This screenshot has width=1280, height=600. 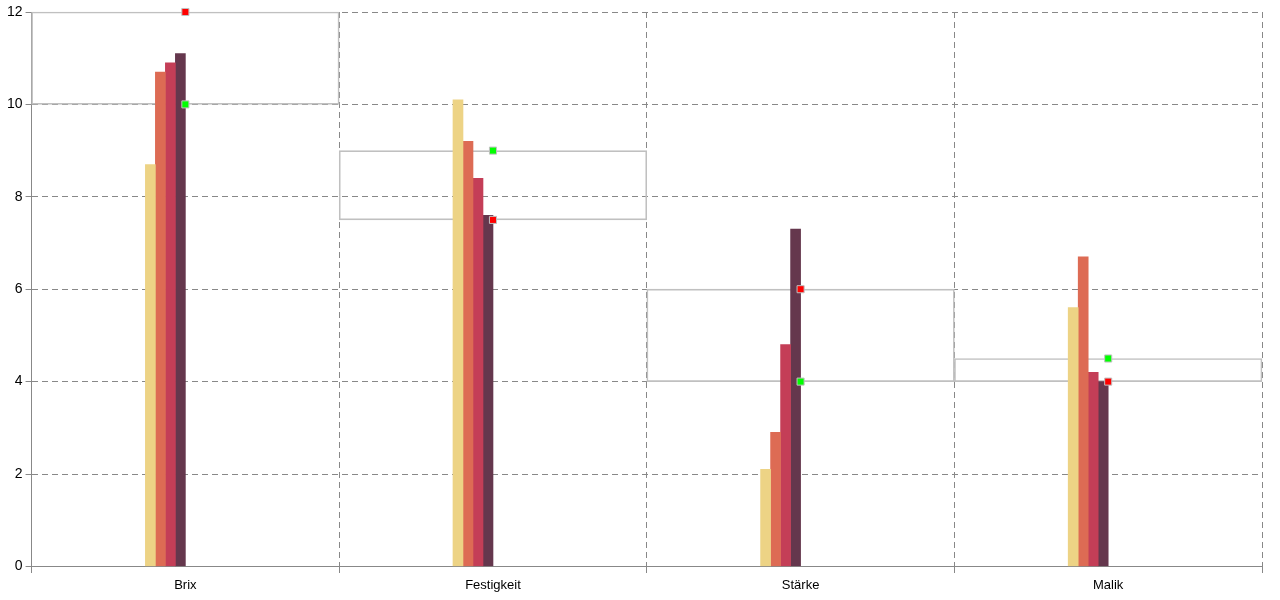 I want to click on y-tick-label: 10, so click(x=14, y=103).